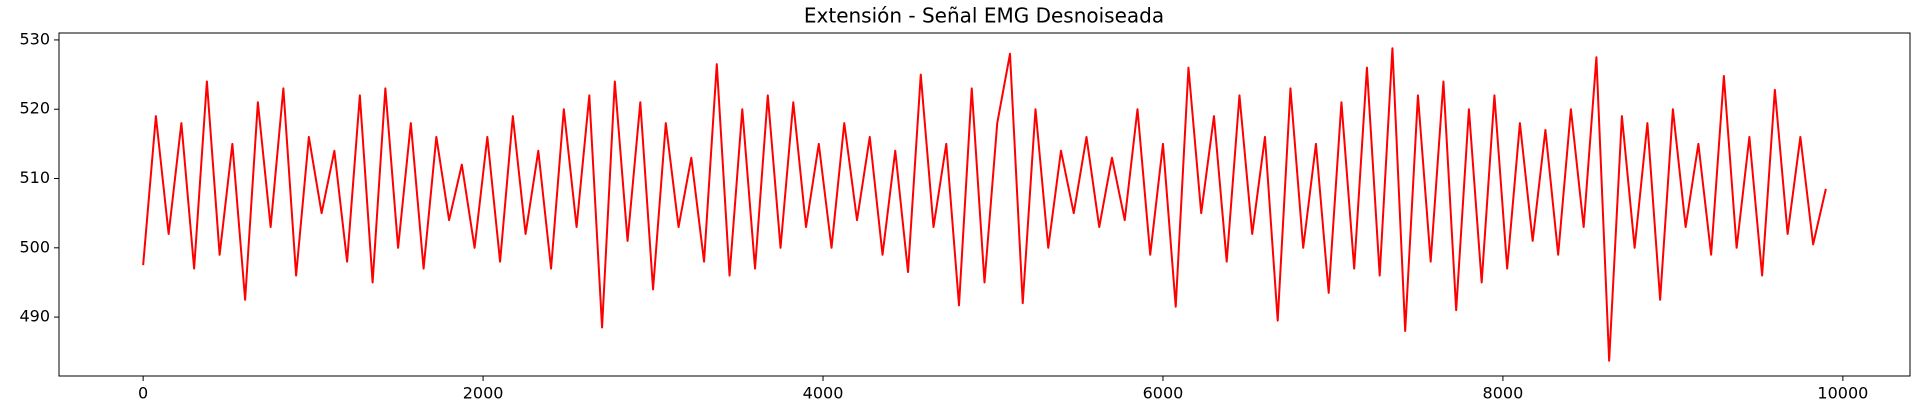 The height and width of the screenshot is (417, 1913). I want to click on y-tick-label: 520, so click(34, 108).